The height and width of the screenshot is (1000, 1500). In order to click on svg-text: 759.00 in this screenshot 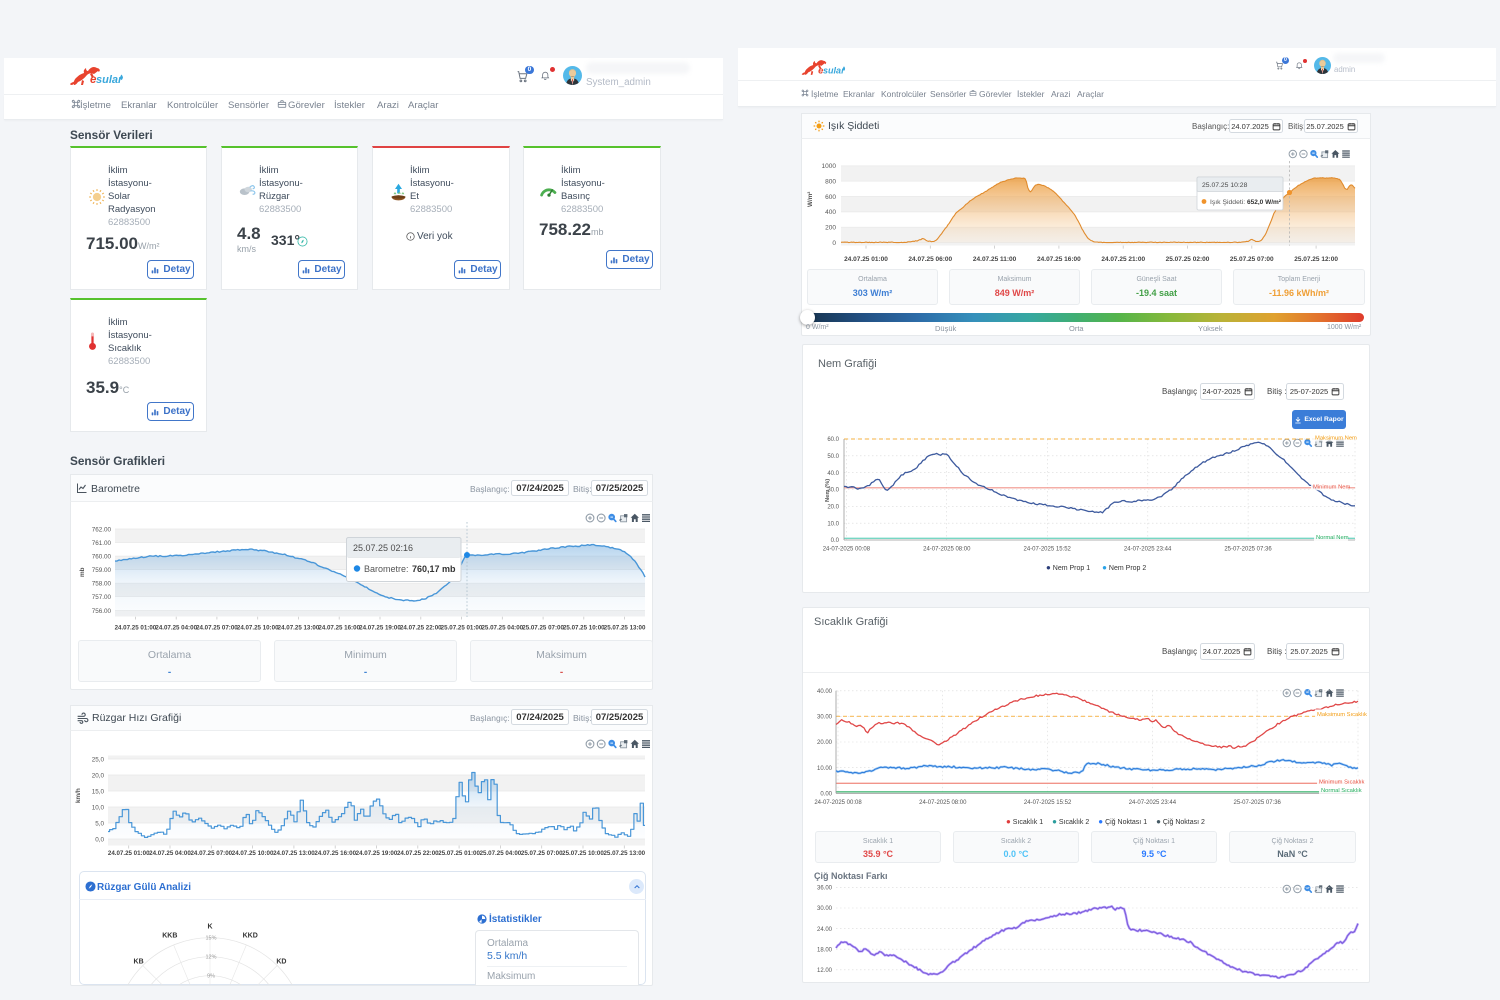, I will do `click(102, 570)`.